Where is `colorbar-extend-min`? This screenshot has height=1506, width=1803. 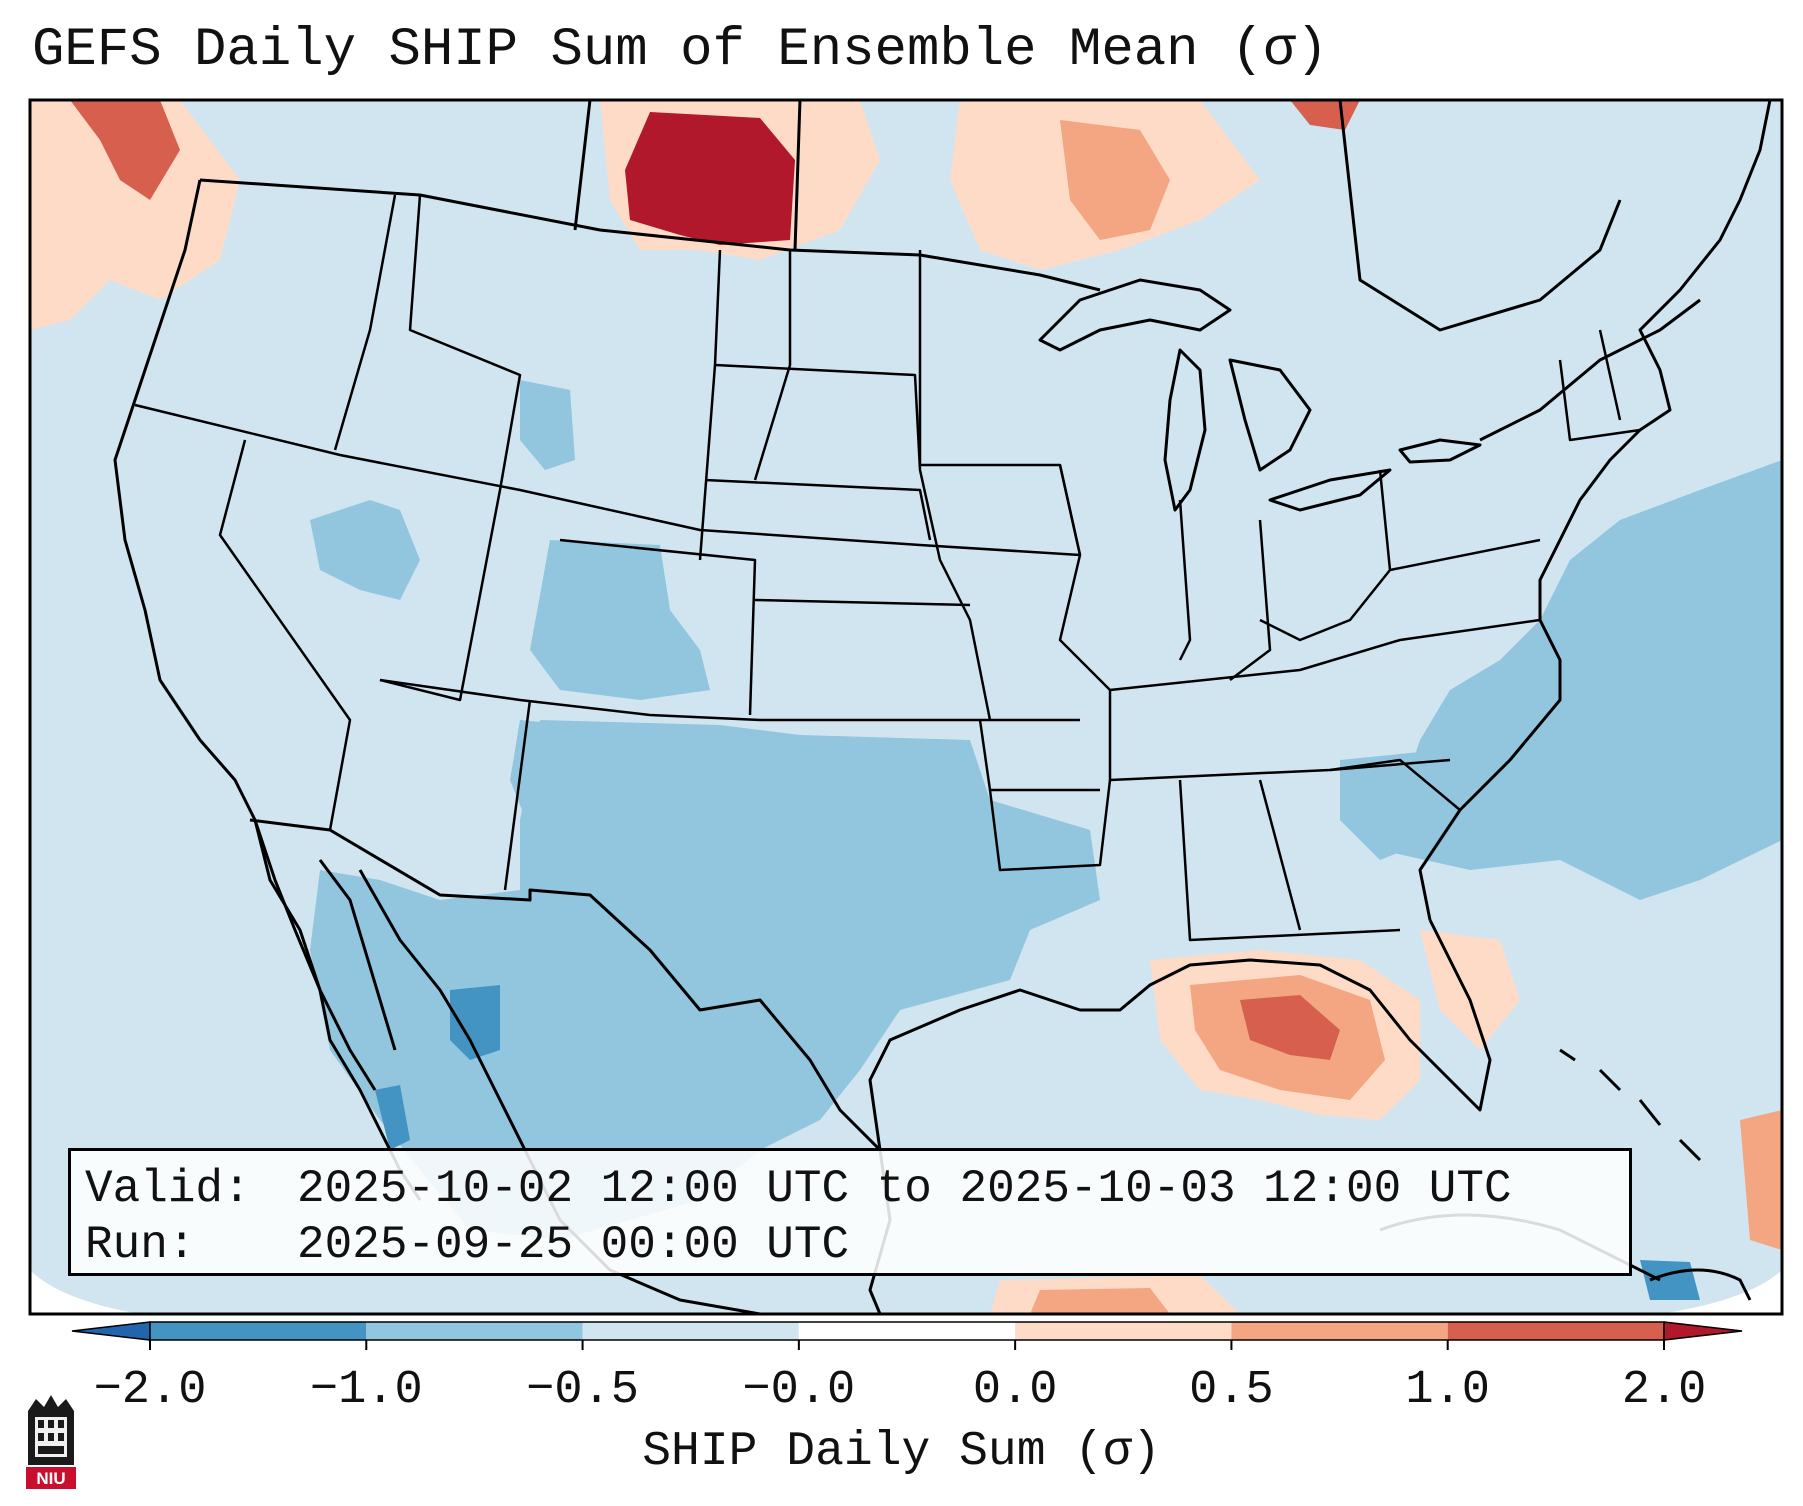 colorbar-extend-min is located at coordinates (111, 1331).